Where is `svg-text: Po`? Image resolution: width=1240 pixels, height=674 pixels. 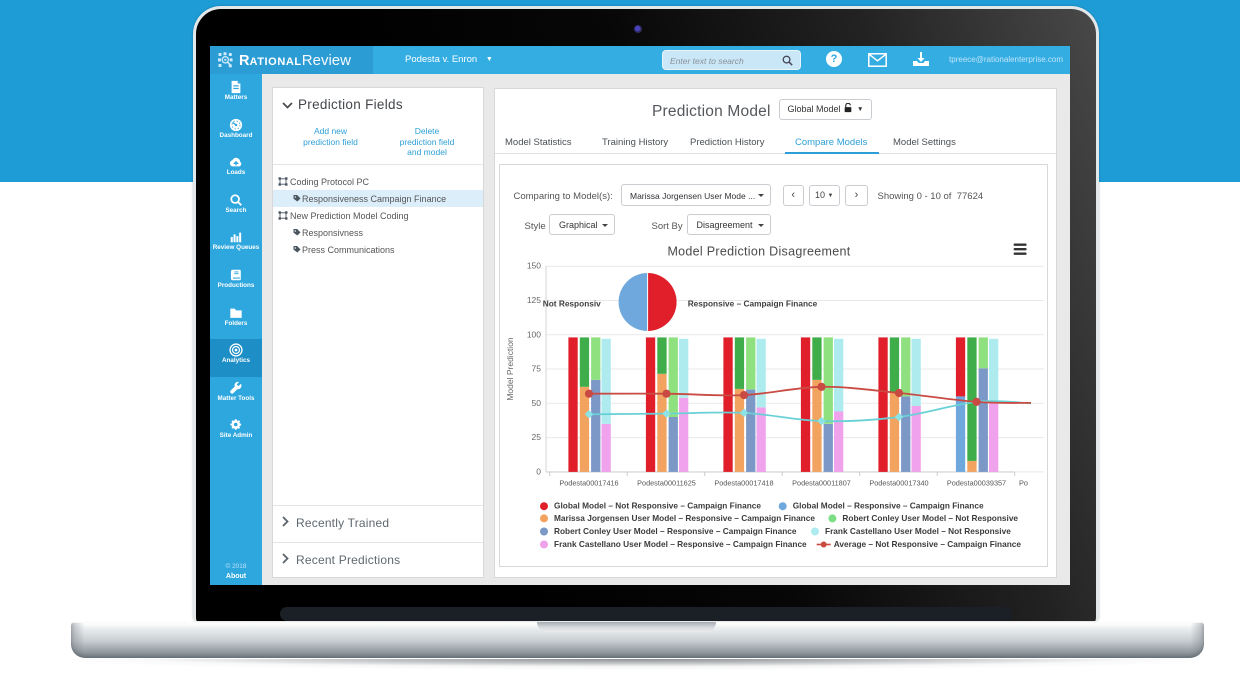
svg-text: Po is located at coordinates (1023, 483).